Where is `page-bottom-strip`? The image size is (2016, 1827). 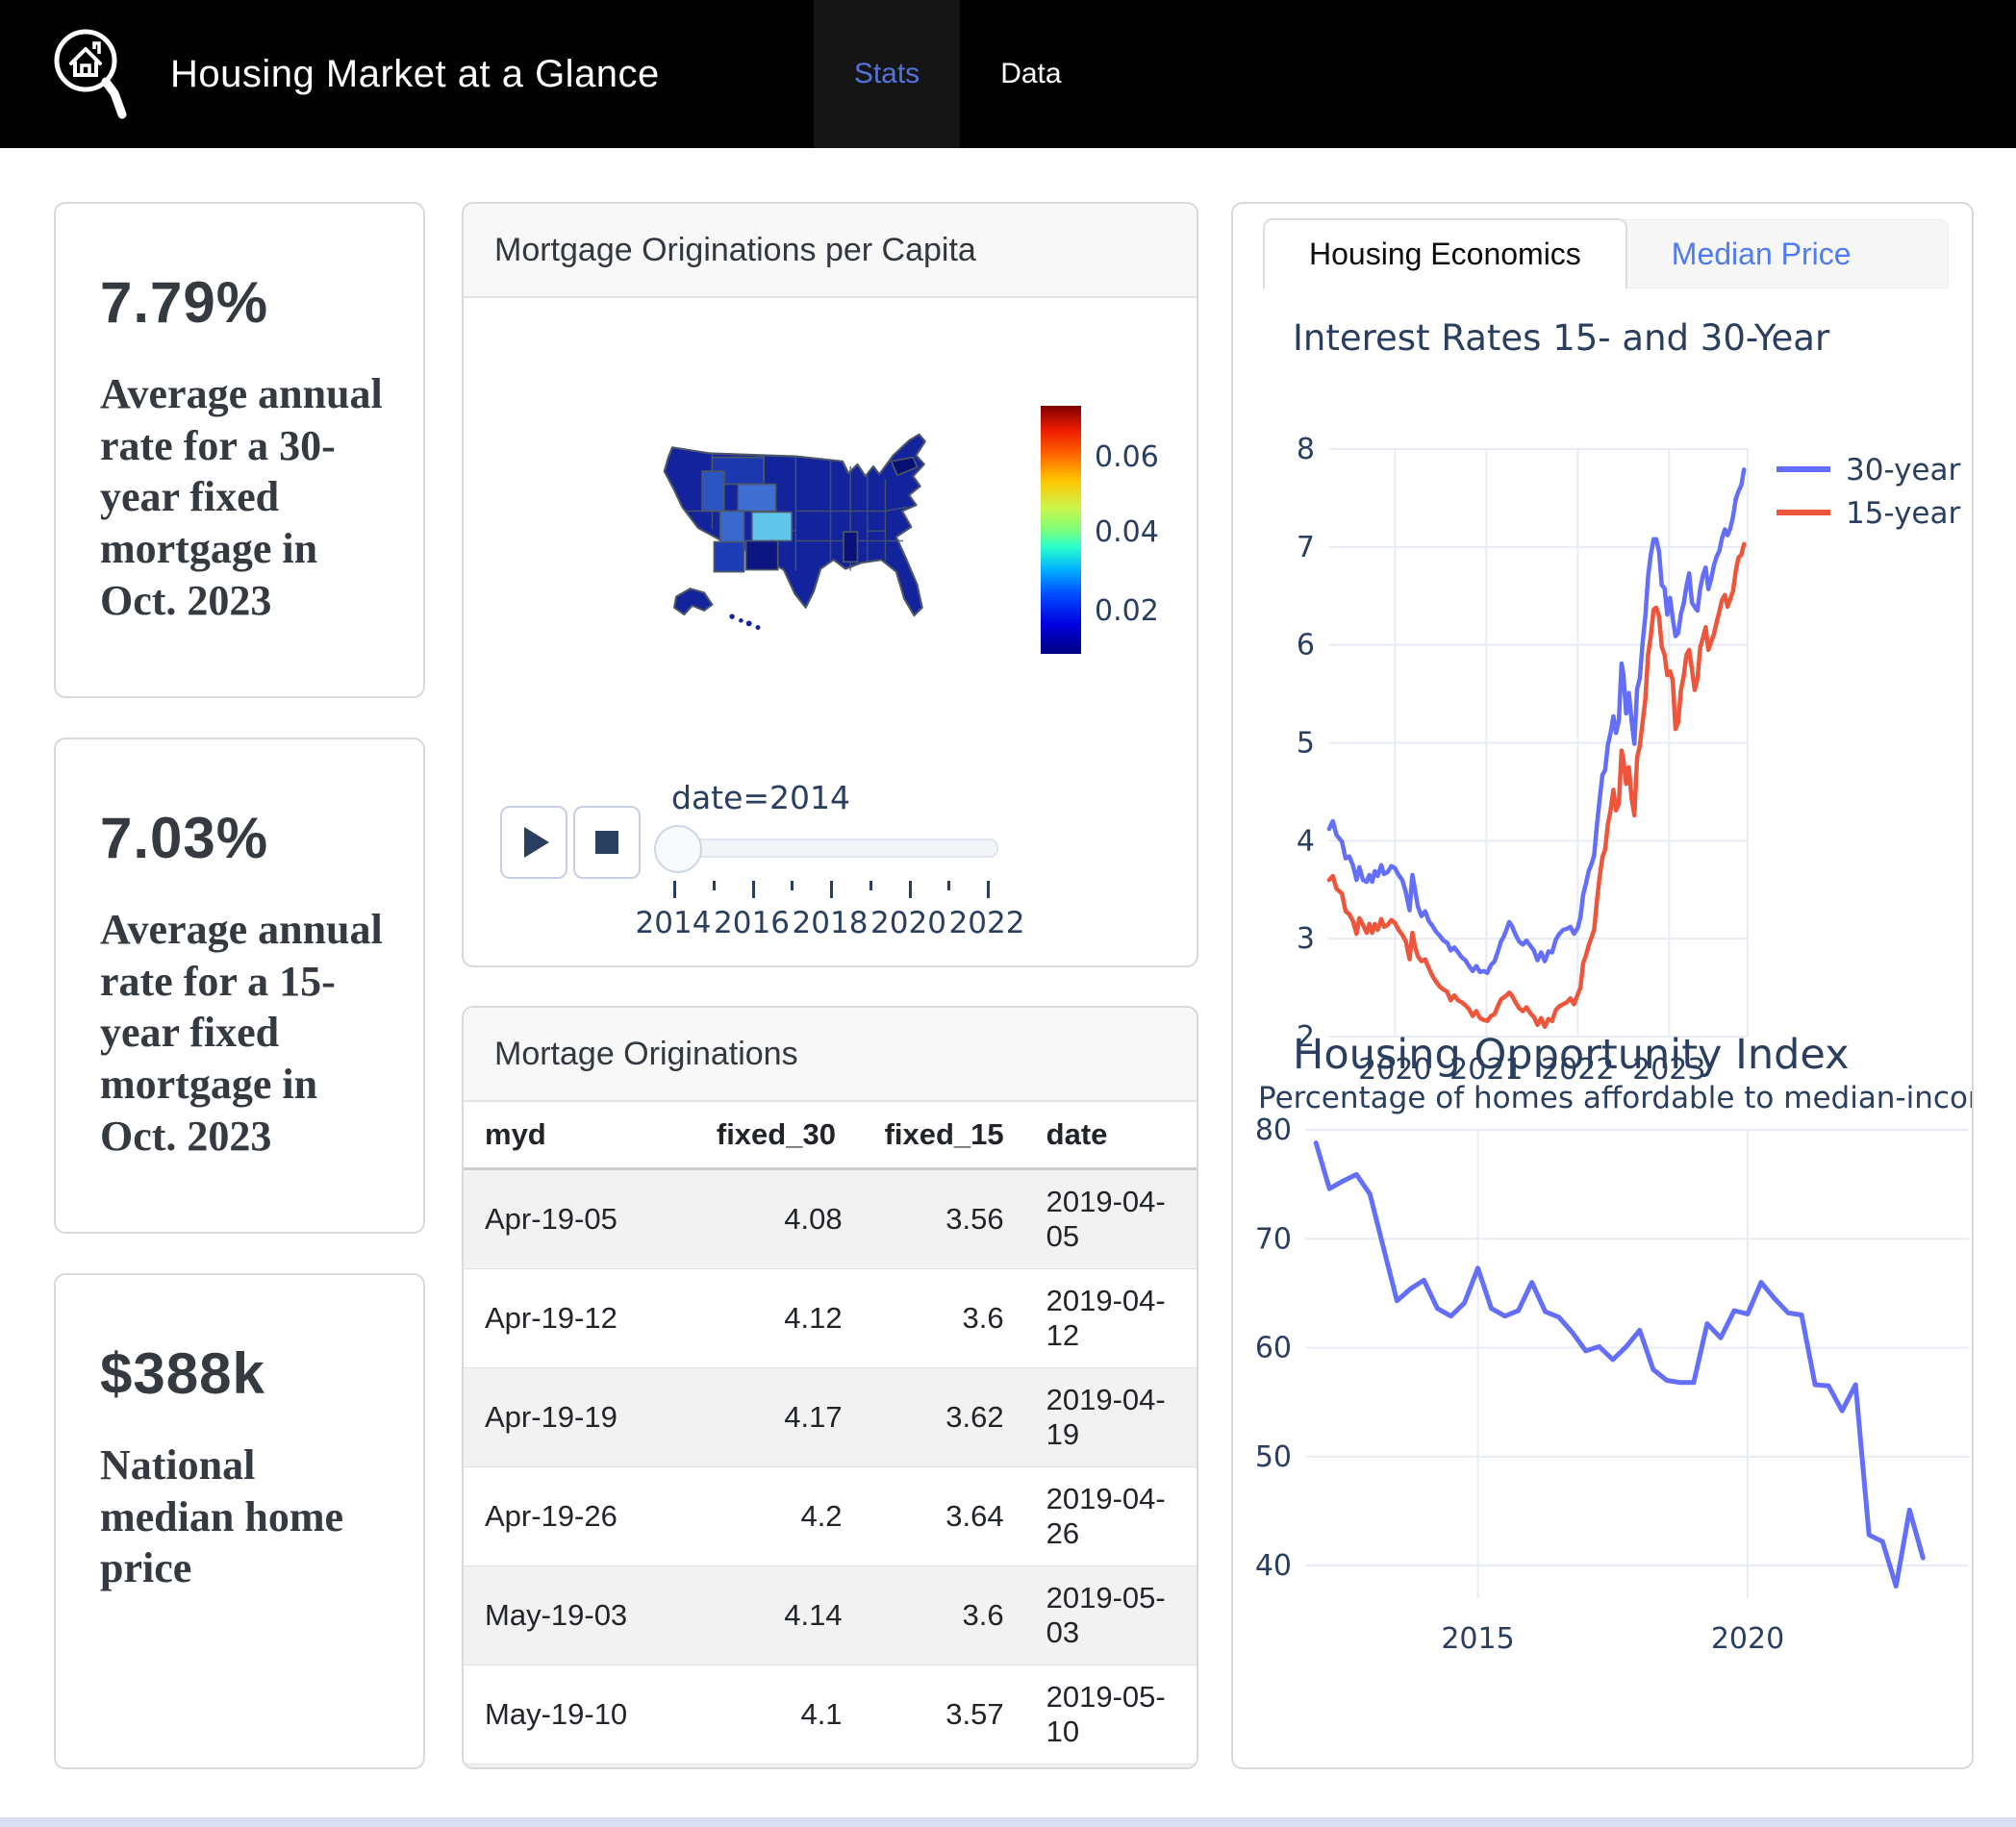 page-bottom-strip is located at coordinates (1008, 1822).